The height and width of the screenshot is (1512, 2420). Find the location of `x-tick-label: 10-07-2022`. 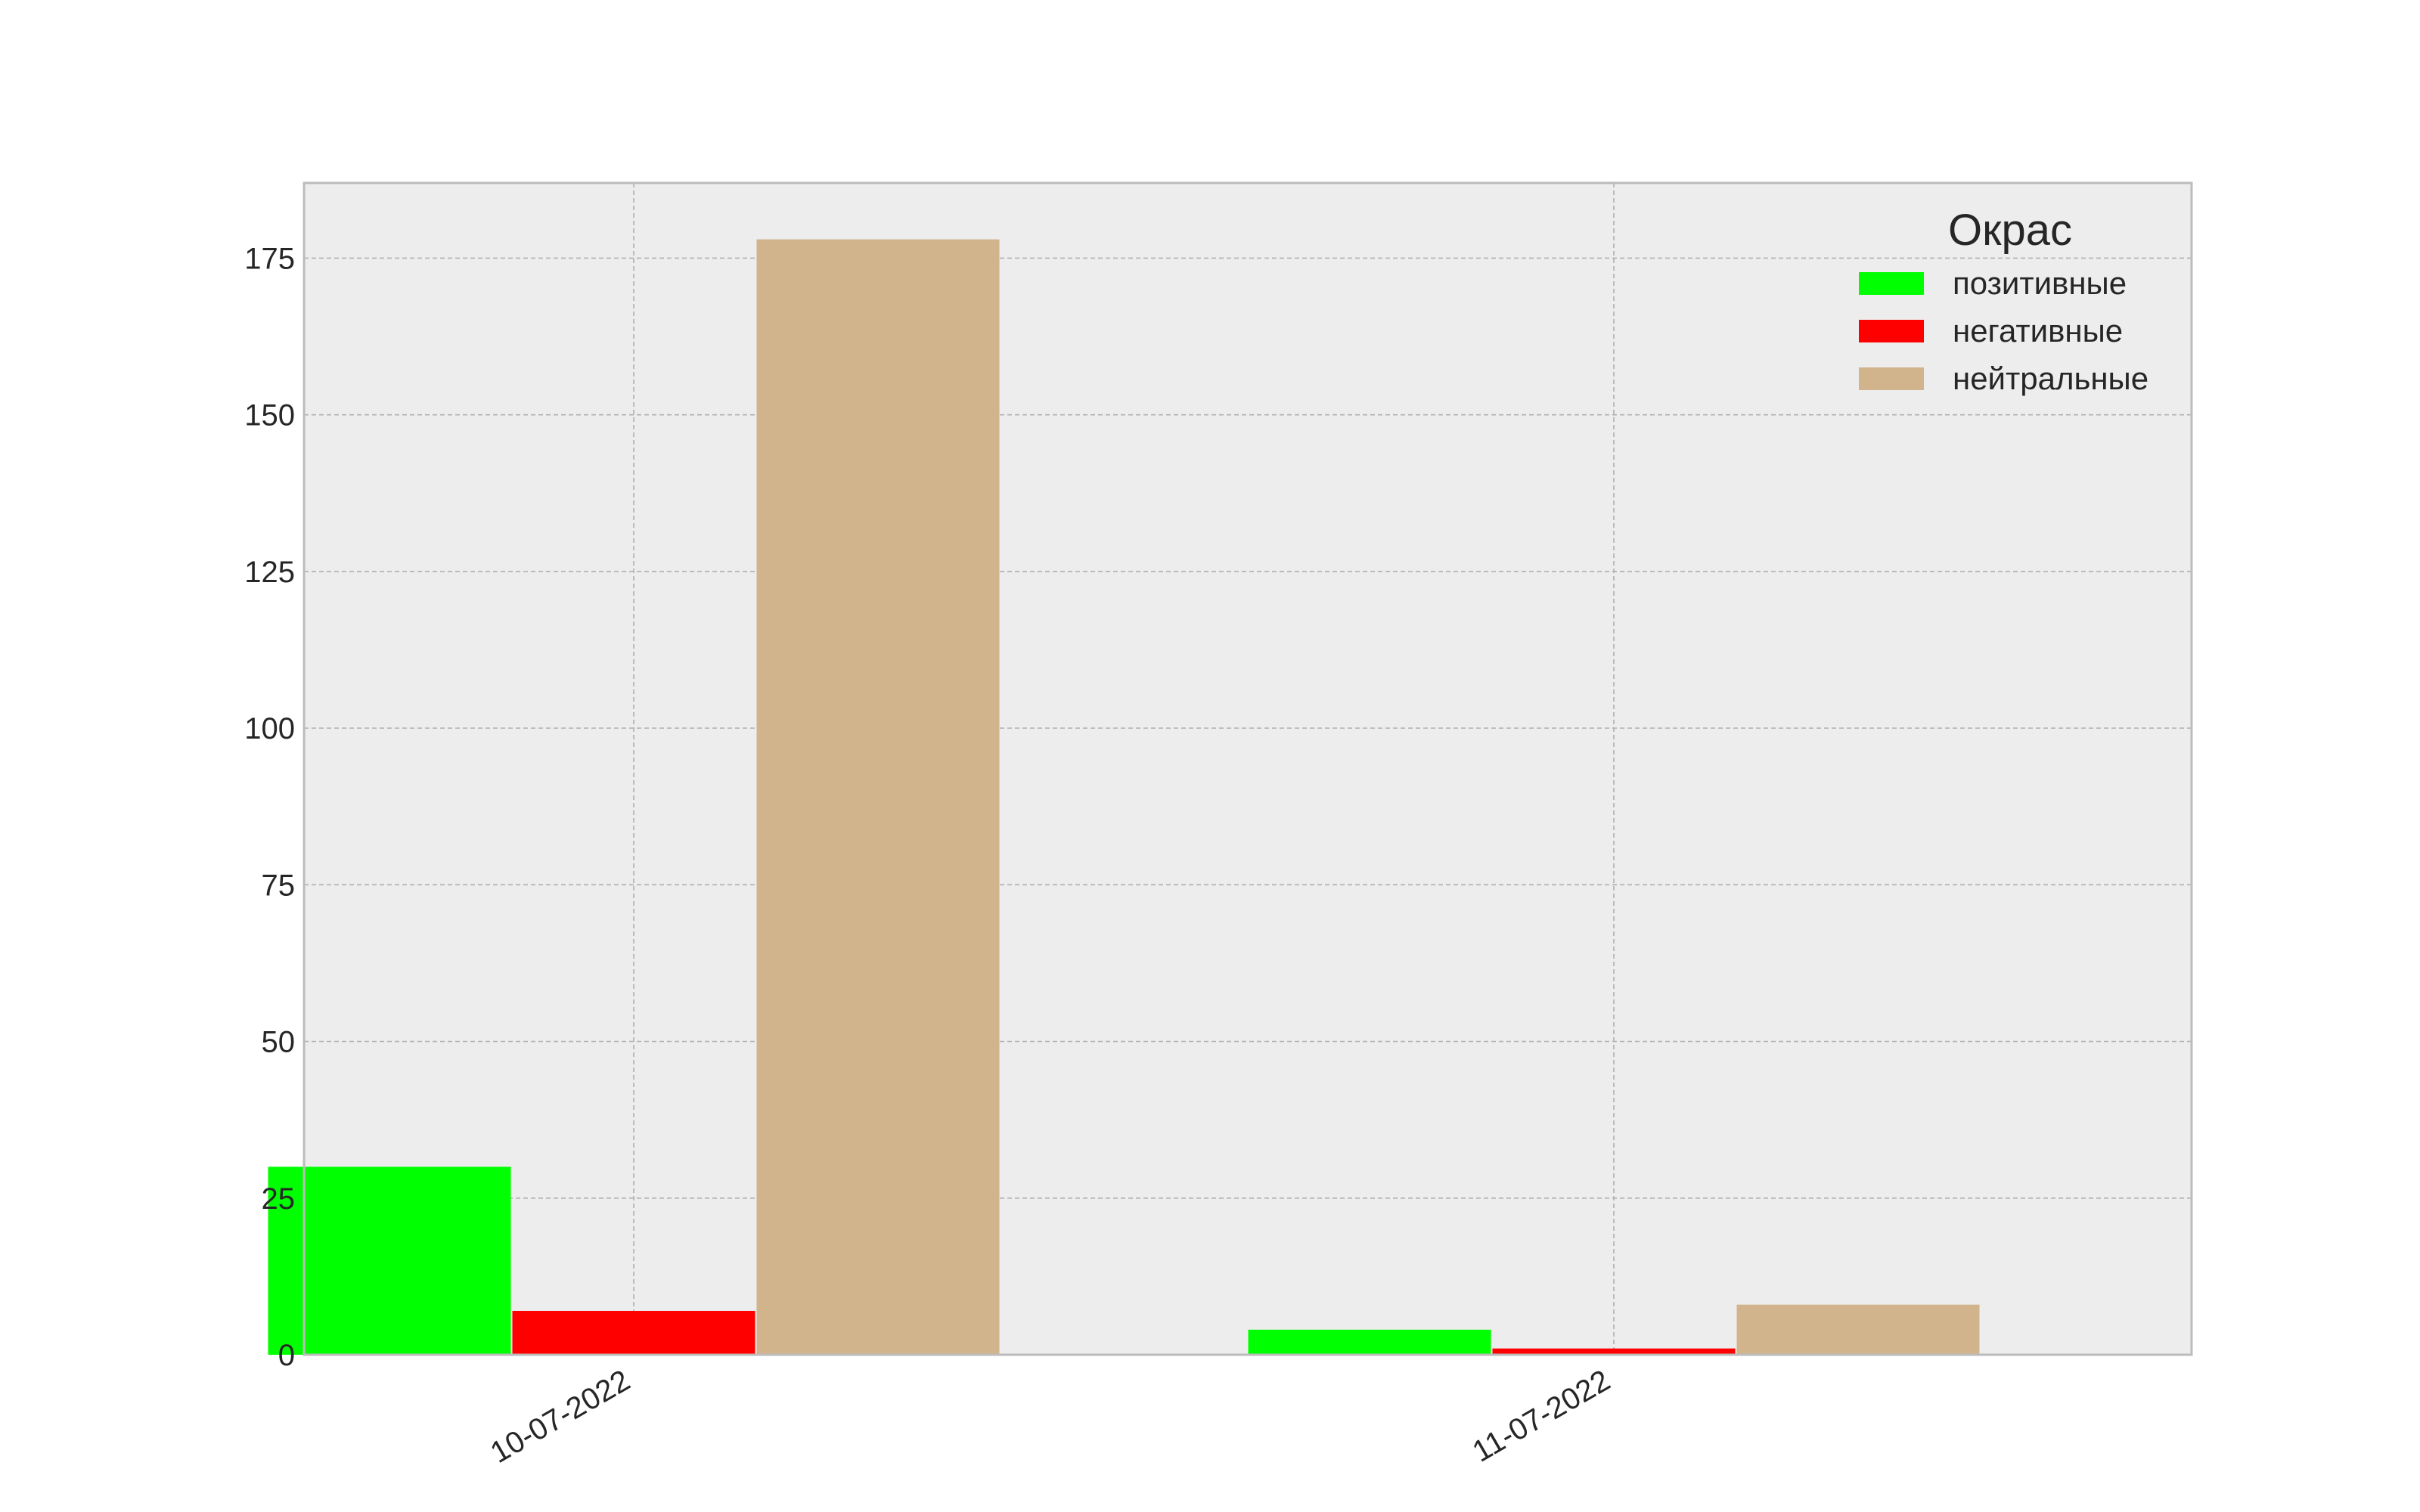

x-tick-label: 10-07-2022 is located at coordinates (560, 1417).